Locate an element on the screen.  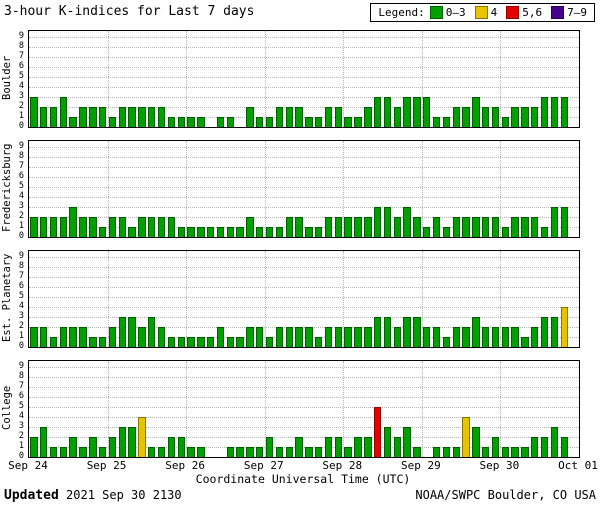
v-gridline is located at coordinates (501, 299).